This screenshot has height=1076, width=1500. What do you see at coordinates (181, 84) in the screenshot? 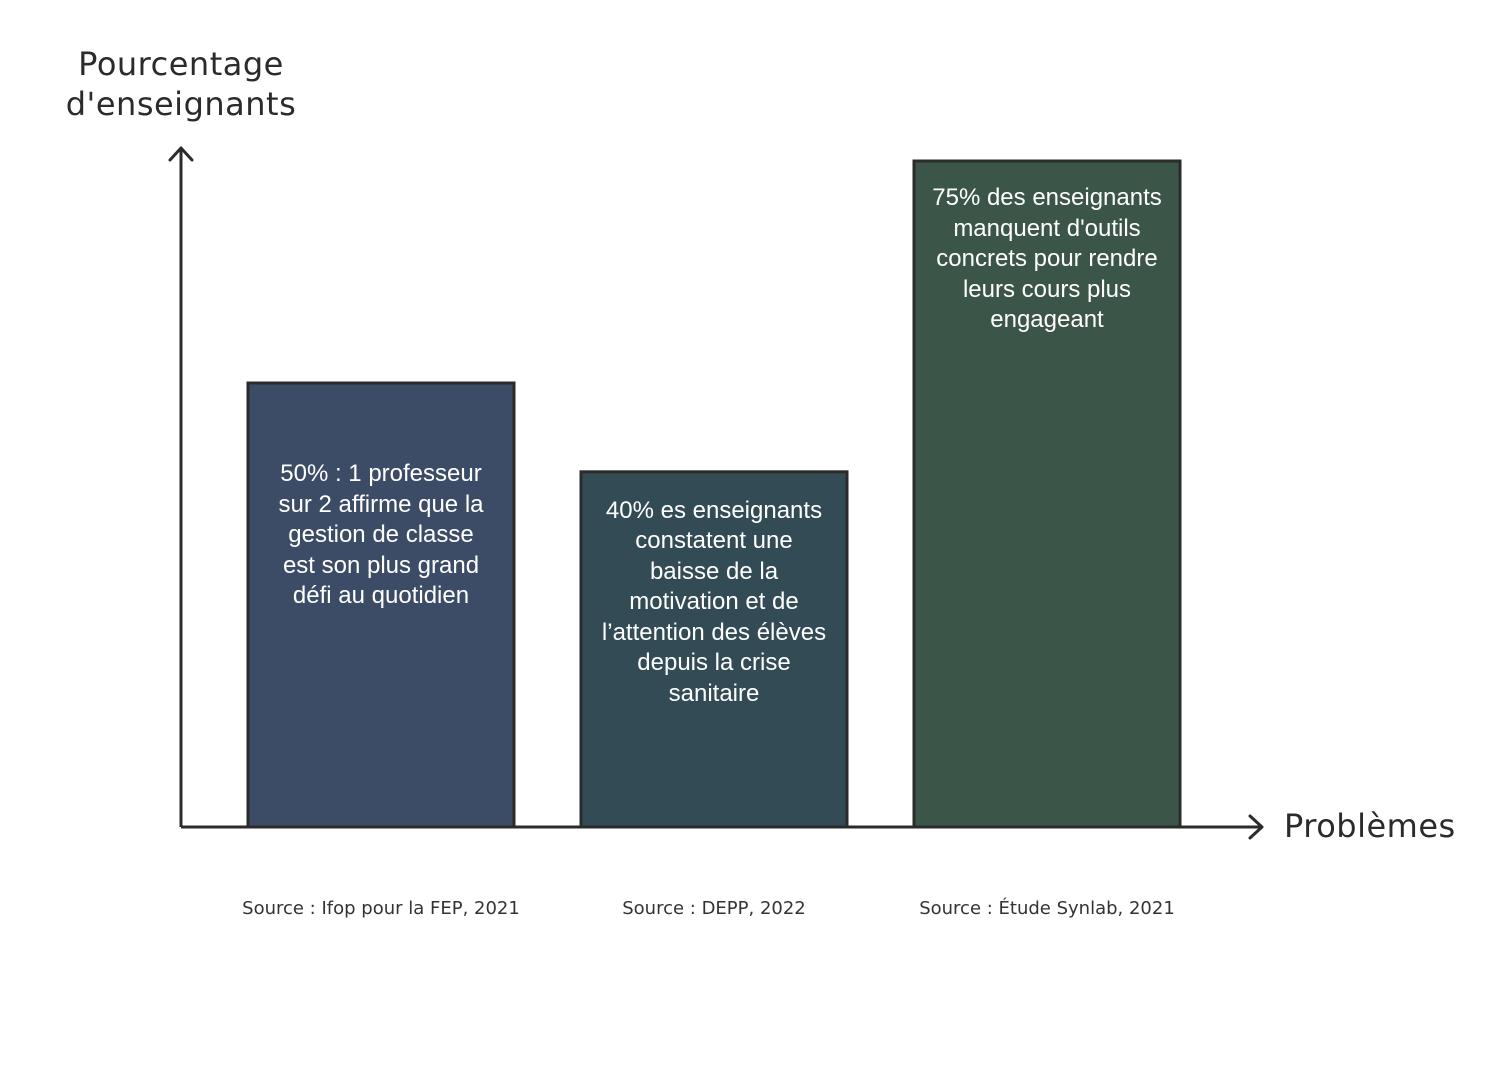
I see `y-axis-label: Pourcentage d'enseignants` at bounding box center [181, 84].